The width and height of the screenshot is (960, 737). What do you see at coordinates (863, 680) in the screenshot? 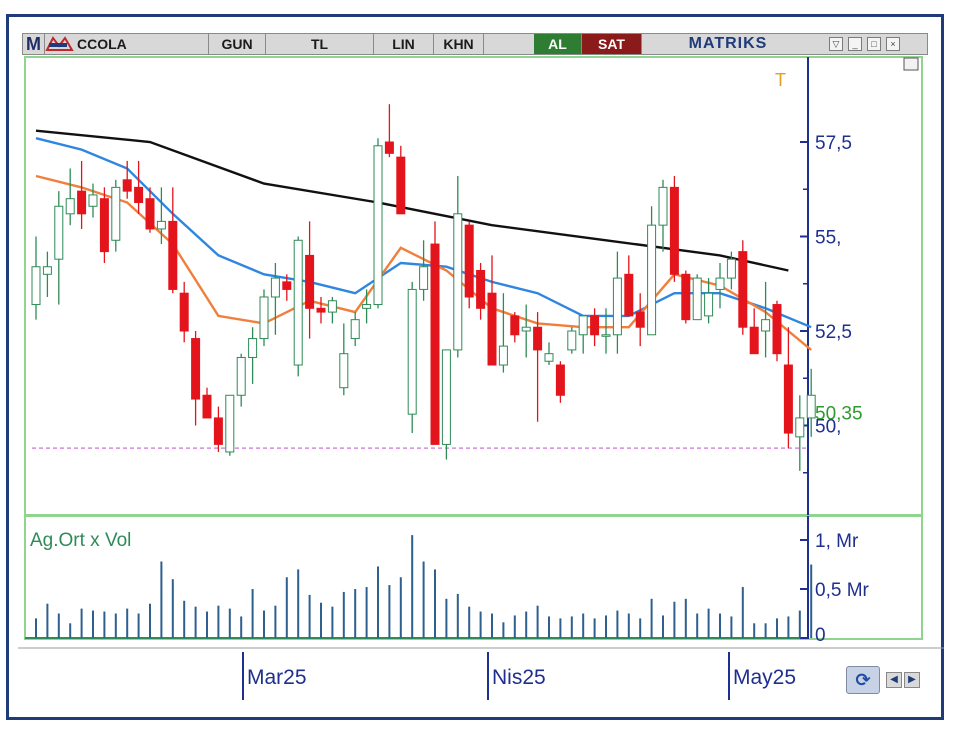
I see `refresh-button: ⟳` at bounding box center [863, 680].